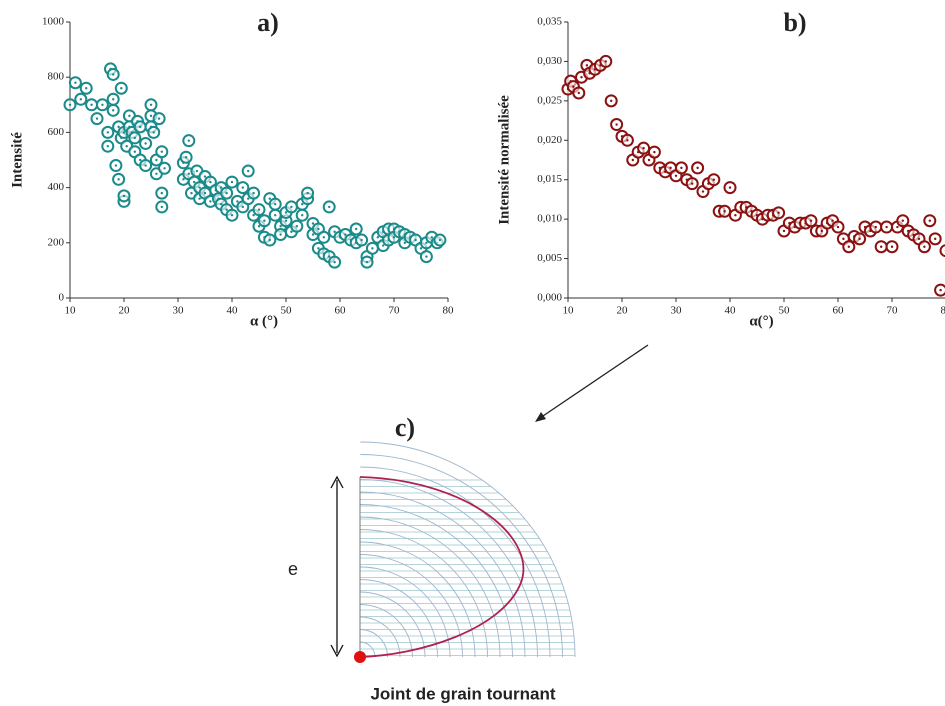  Describe the element at coordinates (785, 311) in the screenshot. I see `x-tick-label: 50` at that location.